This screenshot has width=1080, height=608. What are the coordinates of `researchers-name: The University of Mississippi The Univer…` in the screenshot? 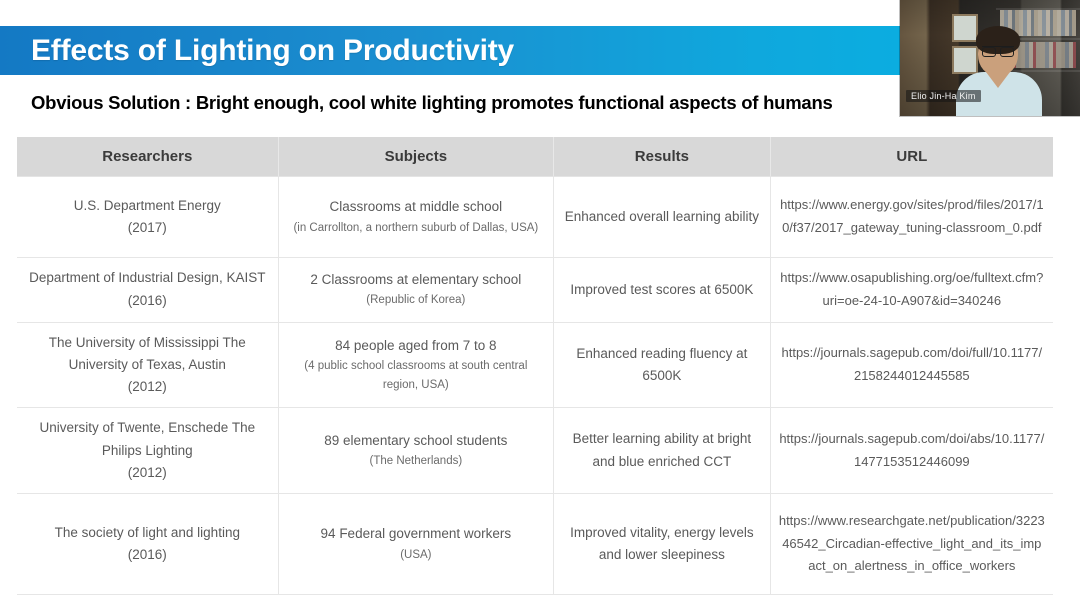 It's located at (147, 353).